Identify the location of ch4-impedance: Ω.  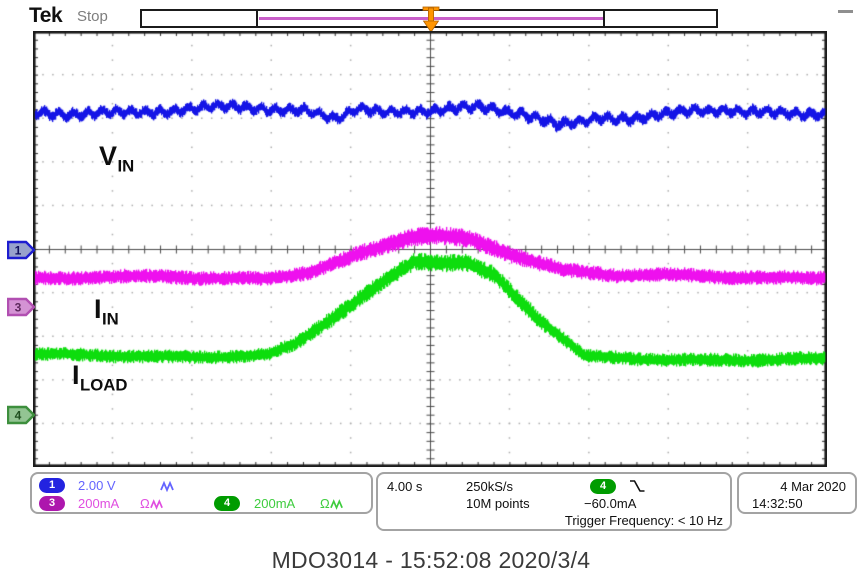
(332, 503).